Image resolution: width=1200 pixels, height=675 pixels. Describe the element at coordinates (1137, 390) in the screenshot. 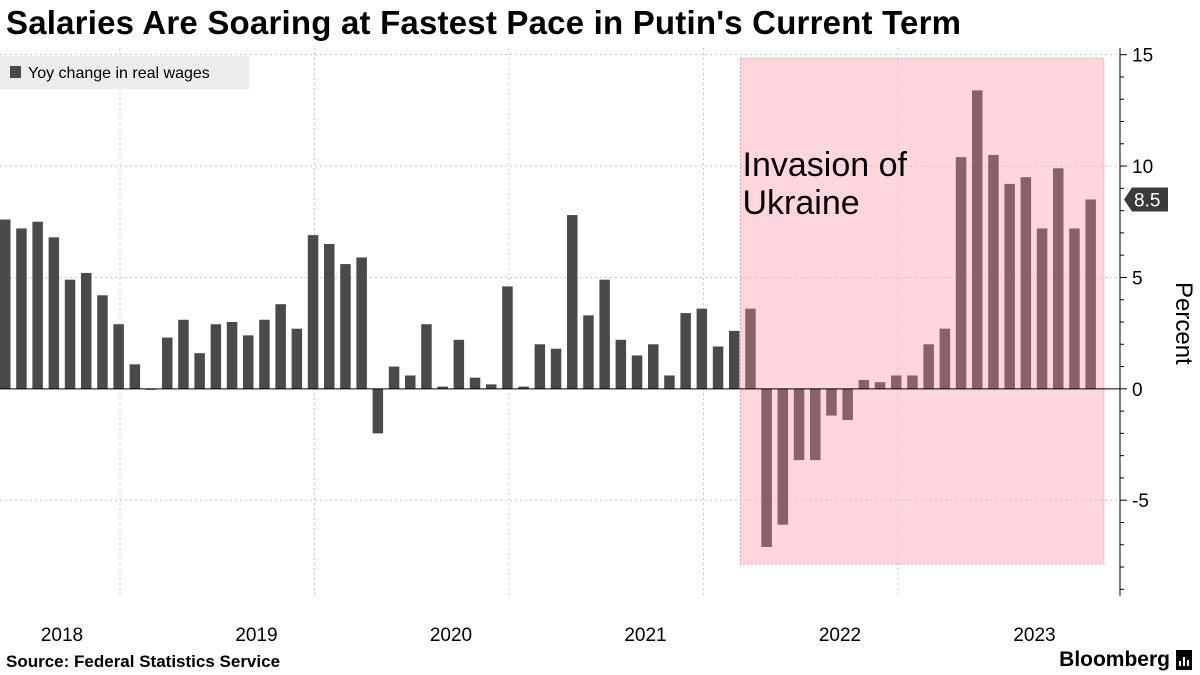

I see `y-tick-label: 0` at that location.